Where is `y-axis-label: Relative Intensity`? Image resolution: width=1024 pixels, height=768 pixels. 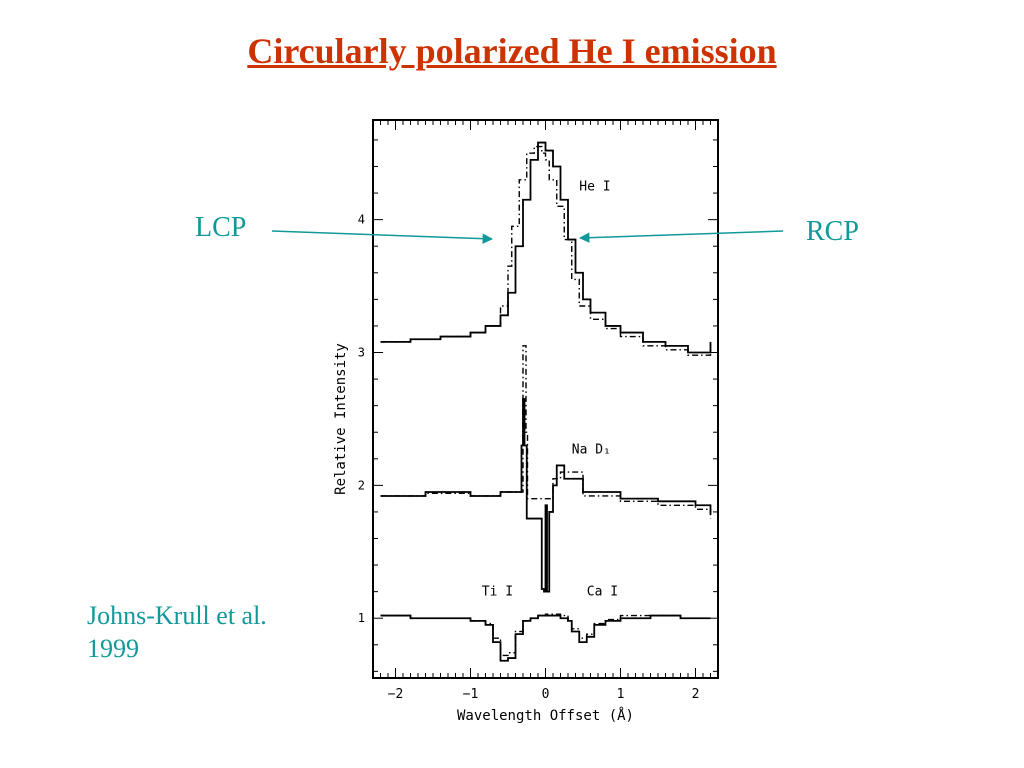
y-axis-label: Relative Intensity is located at coordinates (341, 419).